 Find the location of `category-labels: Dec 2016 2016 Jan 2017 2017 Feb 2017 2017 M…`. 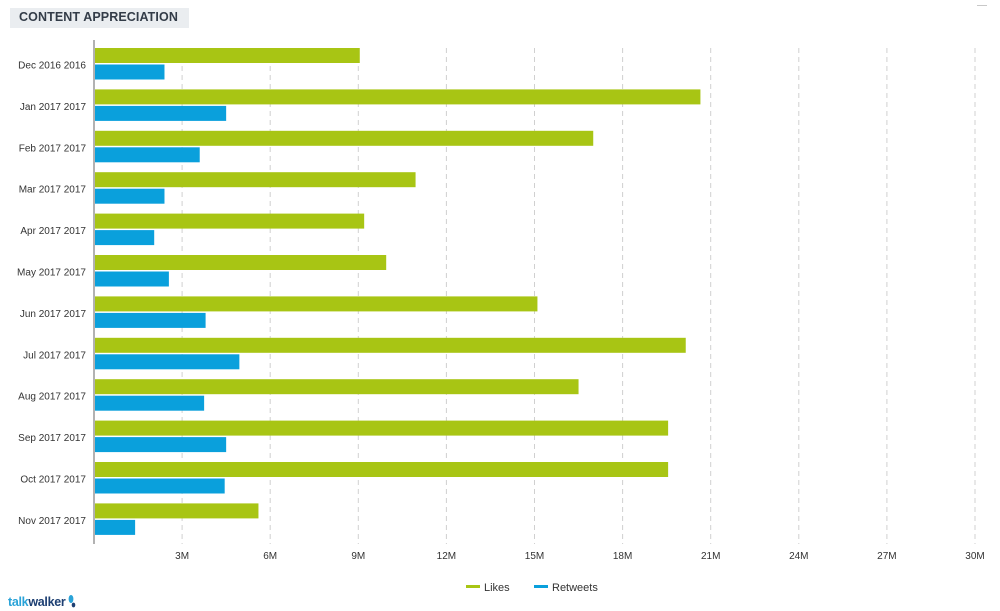

category-labels: Dec 2016 2016 Jan 2017 2017 Feb 2017 2017 M… is located at coordinates (51, 294).